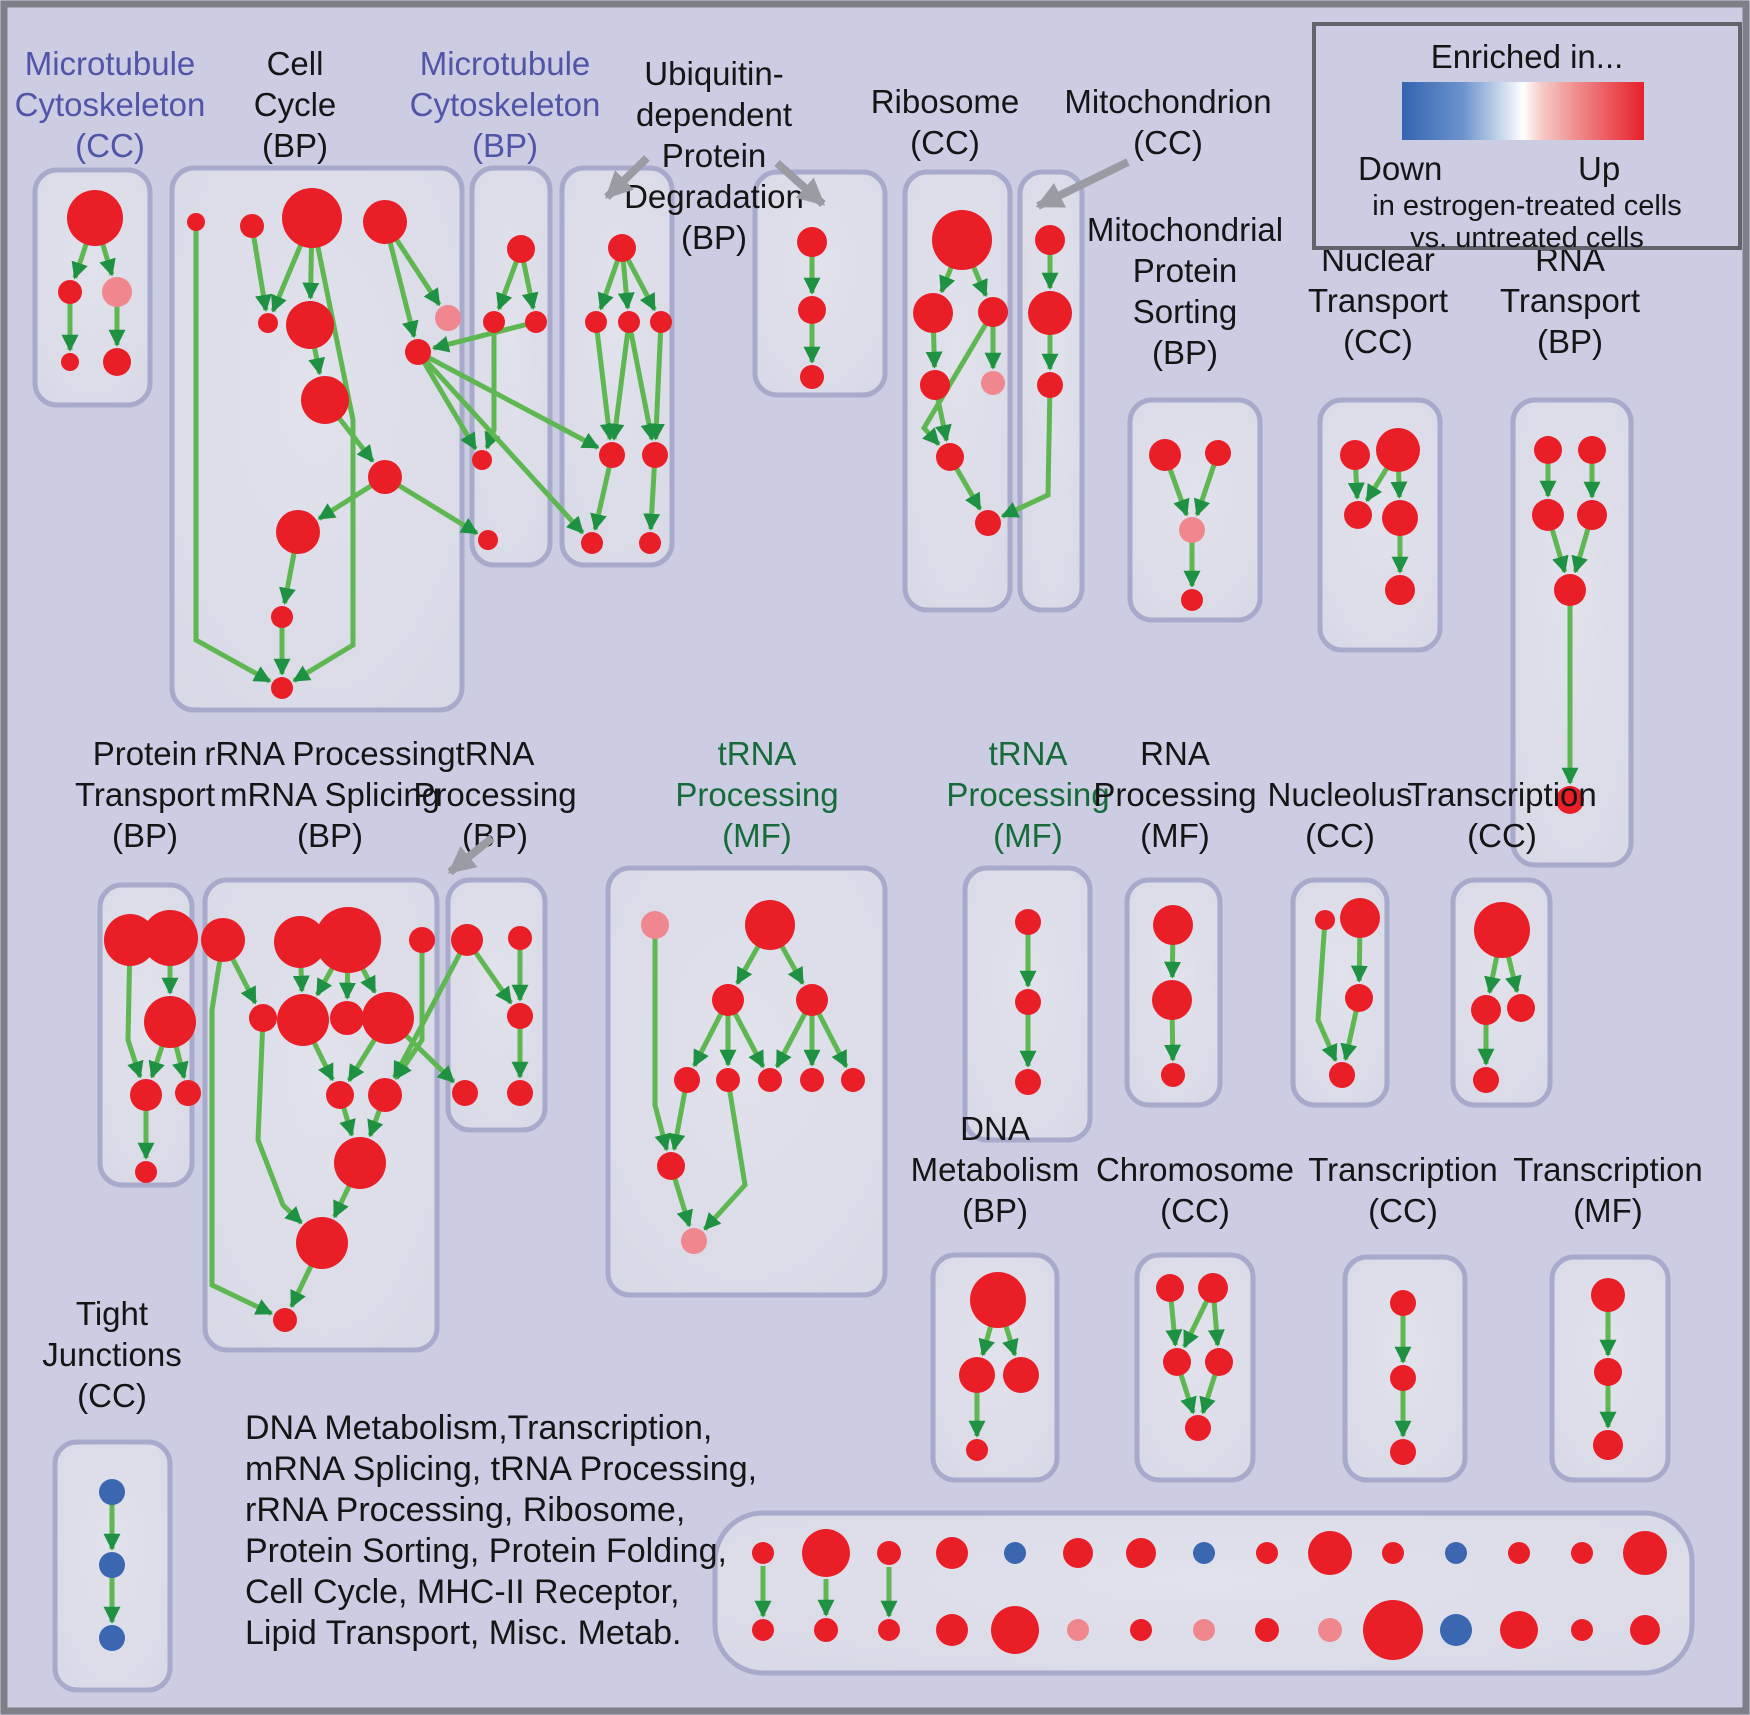 The height and width of the screenshot is (1715, 1750). What do you see at coordinates (1028, 753) in the screenshot?
I see `cluster-trmf2-label-line: tRNA` at bounding box center [1028, 753].